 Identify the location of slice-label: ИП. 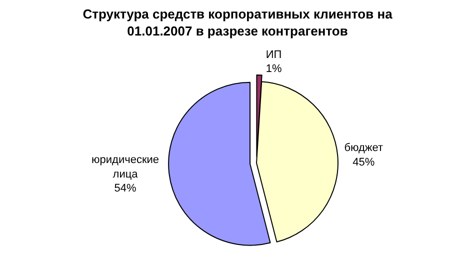
(274, 54).